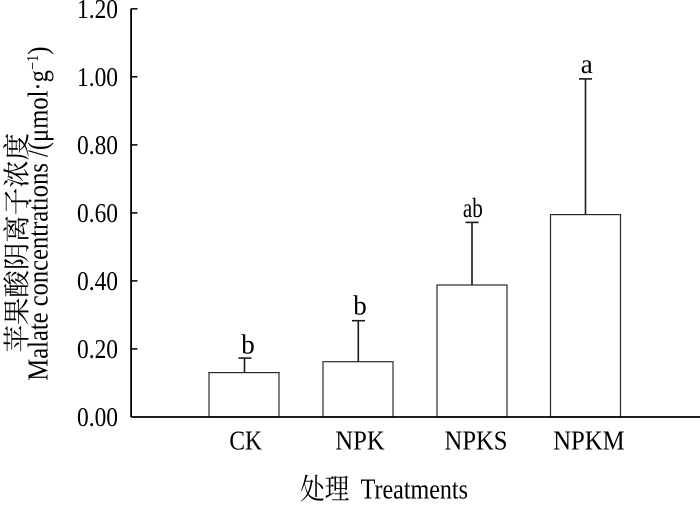 This screenshot has width=700, height=509. What do you see at coordinates (587, 64) in the screenshot?
I see `svg-text: a` at bounding box center [587, 64].